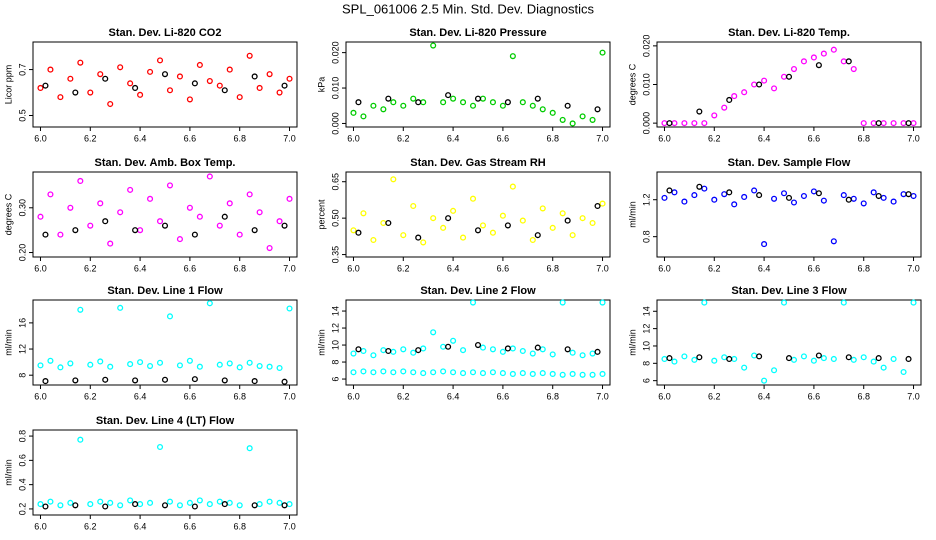 This screenshot has width=936, height=540. Describe the element at coordinates (714, 268) in the screenshot. I see `x-tick-label: 6.2` at that location.